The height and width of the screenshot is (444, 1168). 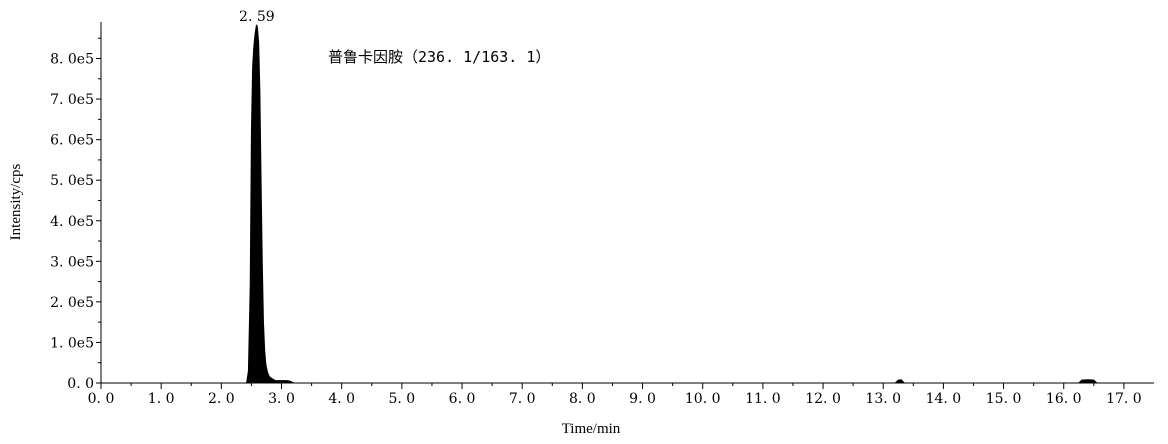 What do you see at coordinates (80, 384) in the screenshot?
I see `y-tick-label-0: 0. 0` at bounding box center [80, 384].